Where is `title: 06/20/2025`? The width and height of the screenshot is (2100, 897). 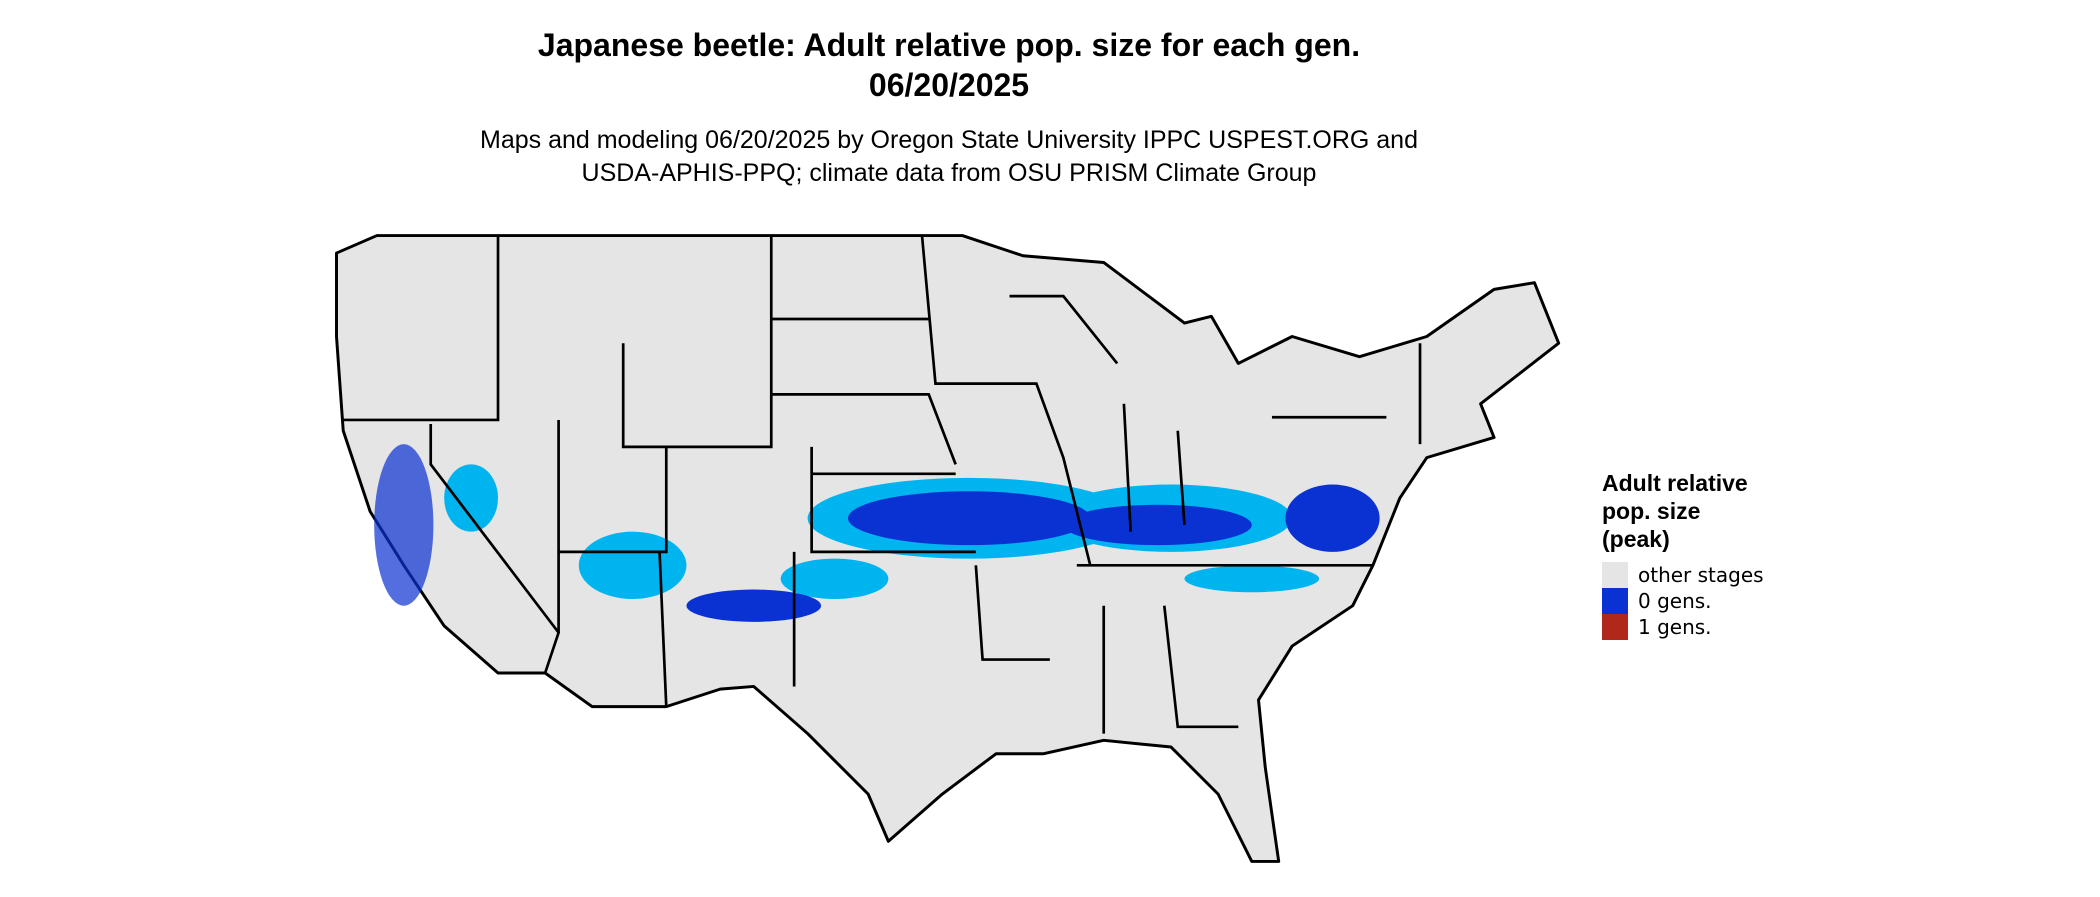
title: 06/20/2025 is located at coordinates (949, 85).